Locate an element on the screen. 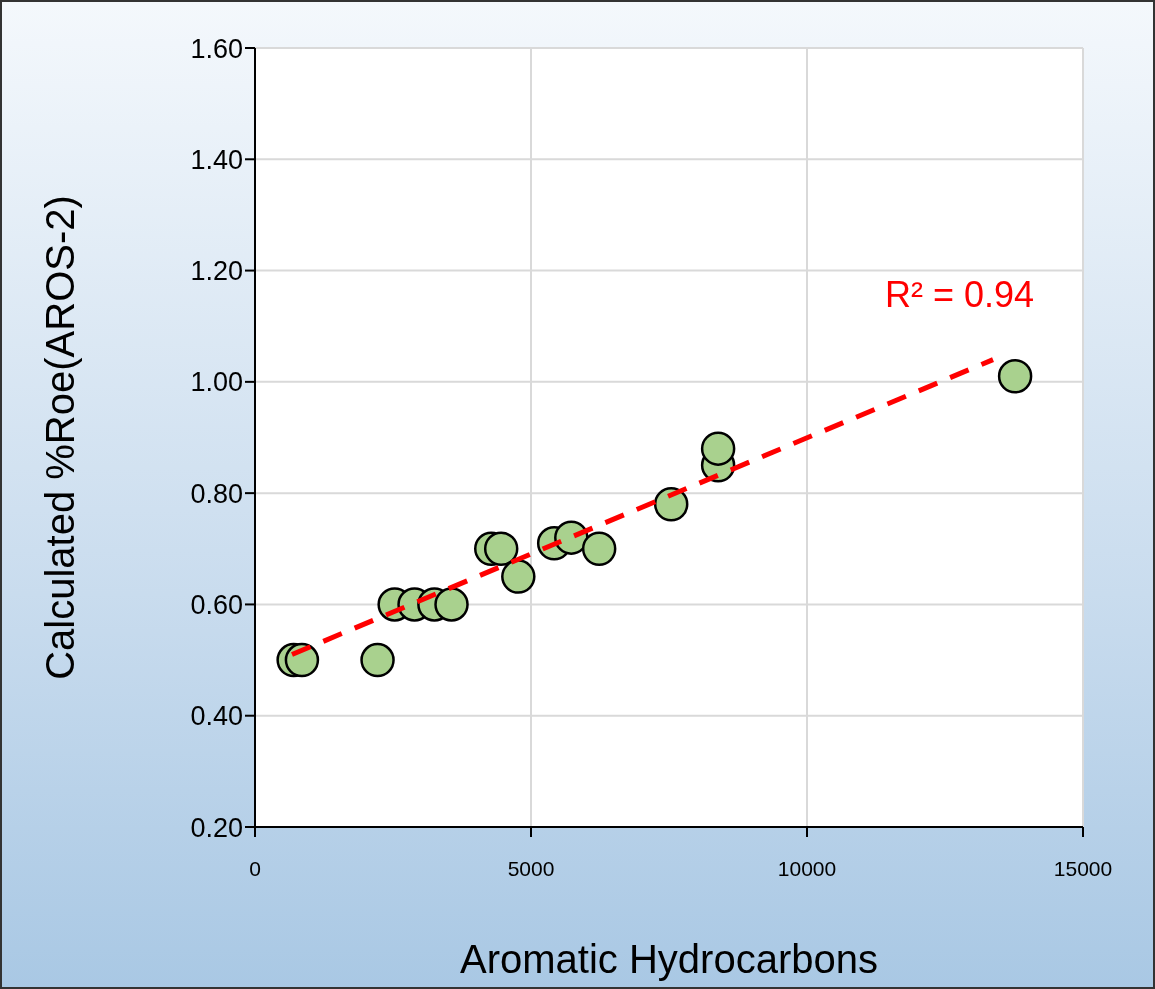 Image resolution: width=1155 pixels, height=989 pixels. x-tick-label: 5000 is located at coordinates (531, 868).